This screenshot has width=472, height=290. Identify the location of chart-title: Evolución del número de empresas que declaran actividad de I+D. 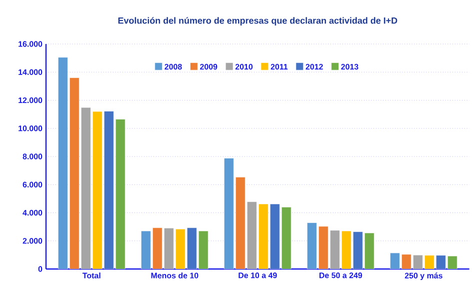
(258, 21).